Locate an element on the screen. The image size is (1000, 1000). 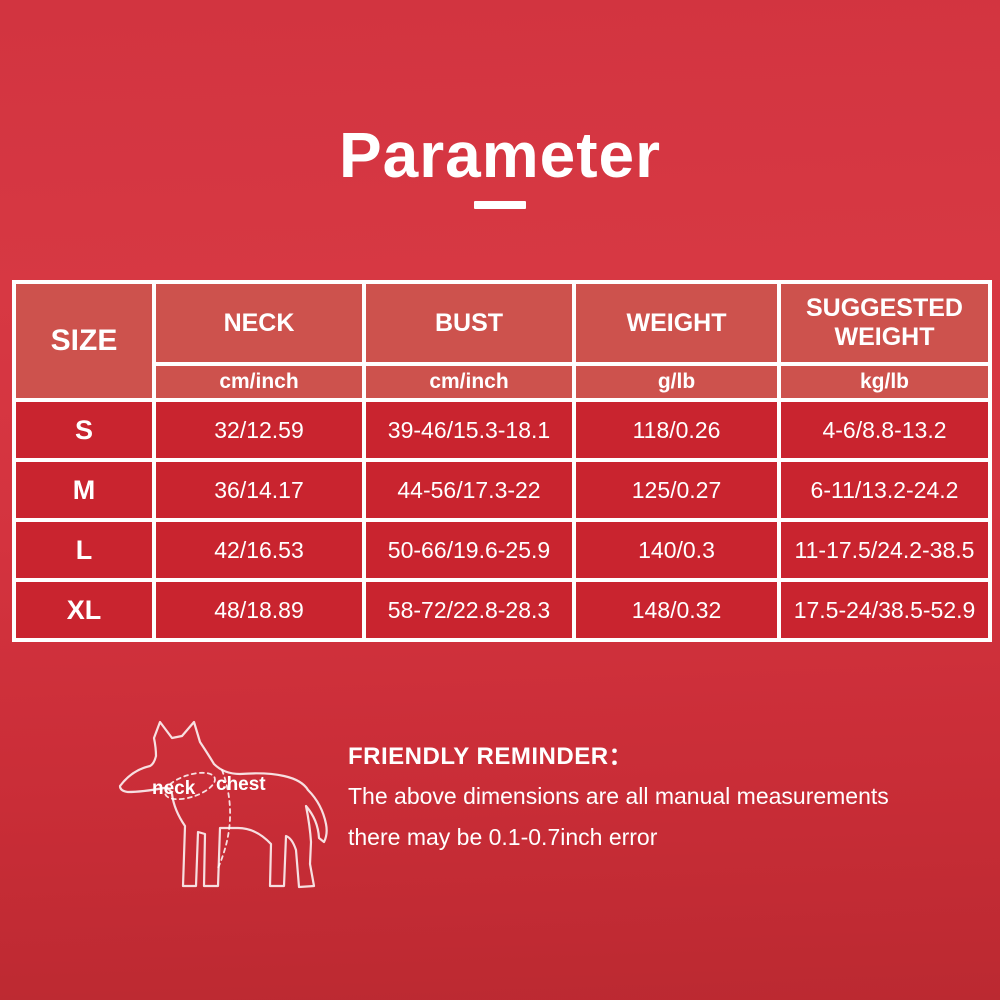
cell-bust: 50-66/19.6-25.9 is located at coordinates (469, 550).